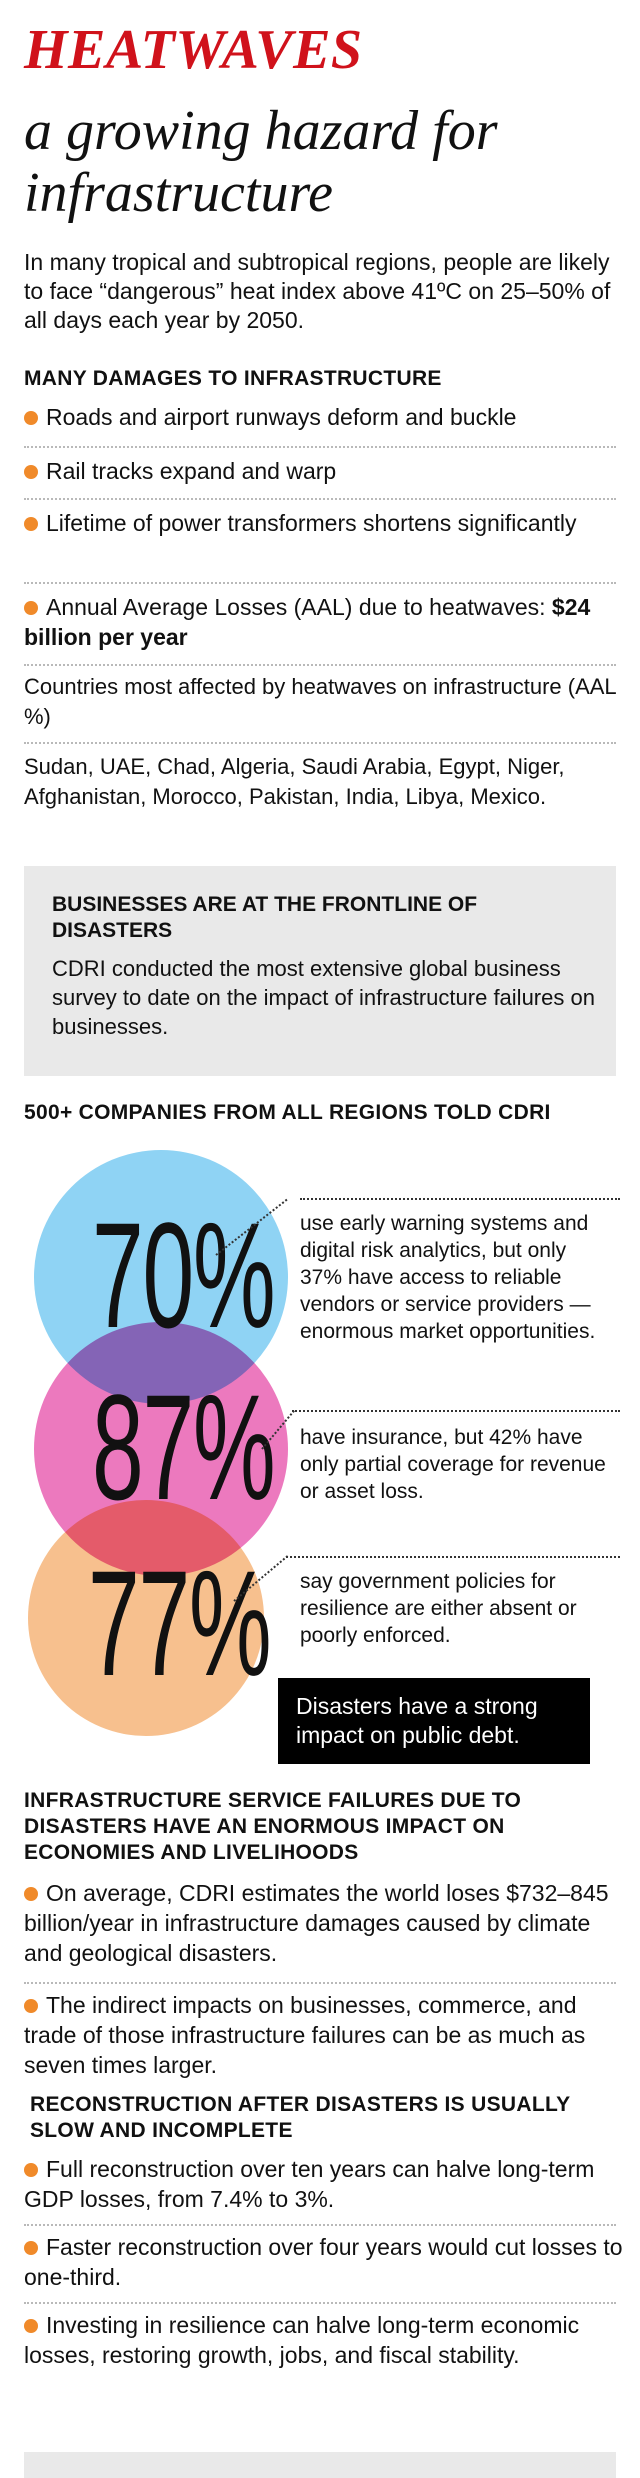 The width and height of the screenshot is (640, 2478). Describe the element at coordinates (261, 162) in the screenshot. I see `title-subtitle: a growing hazard for infrastructure` at that location.